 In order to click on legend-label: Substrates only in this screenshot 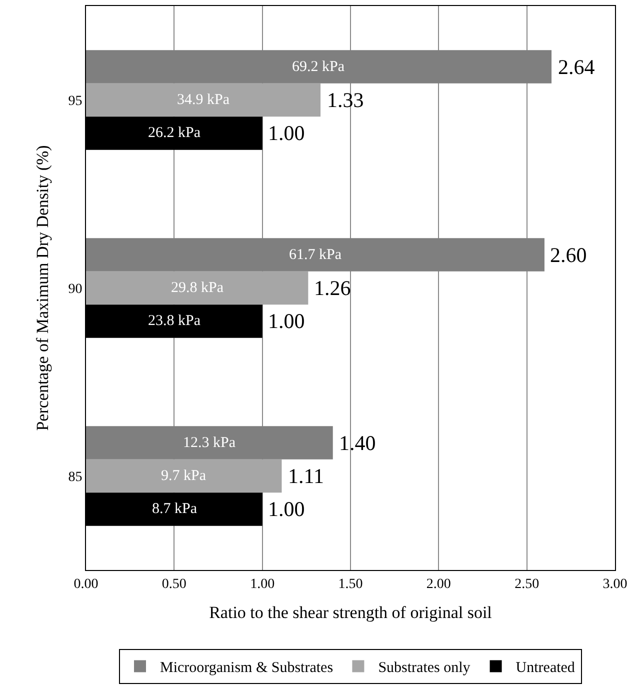, I will do `click(424, 668)`.